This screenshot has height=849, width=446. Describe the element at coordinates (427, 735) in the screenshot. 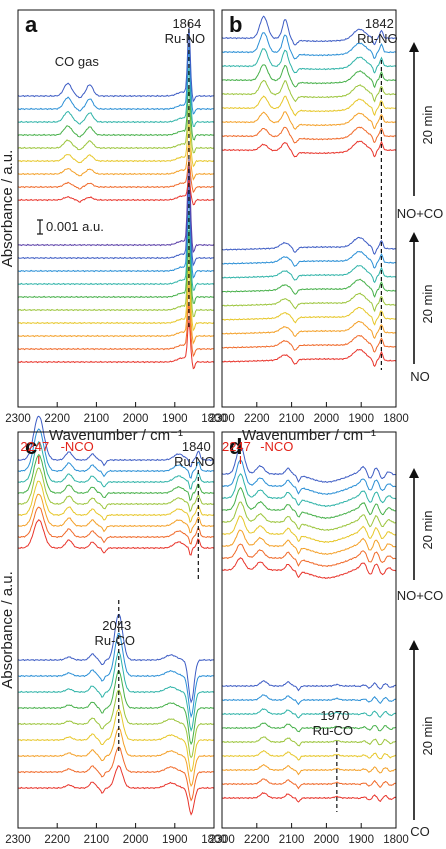

I see `time-label-d-2: 20 min` at that location.